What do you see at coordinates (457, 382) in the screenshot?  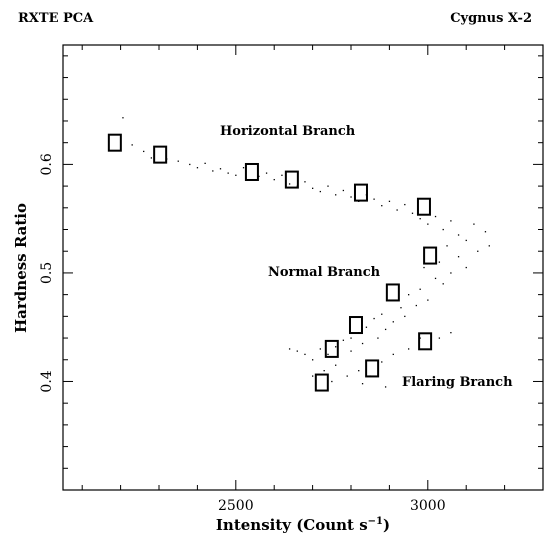 I see `annotation: Flaring Branch` at bounding box center [457, 382].